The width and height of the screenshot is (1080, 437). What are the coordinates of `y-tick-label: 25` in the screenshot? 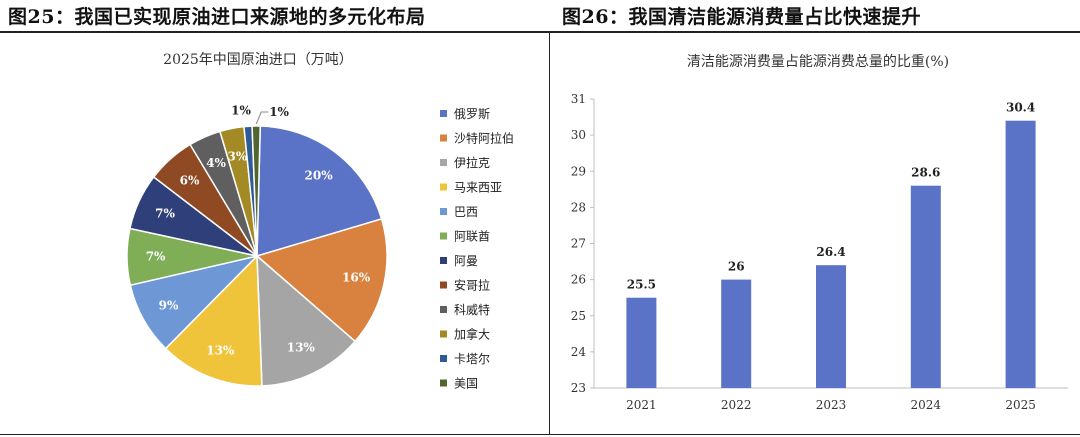 It's located at (578, 316).